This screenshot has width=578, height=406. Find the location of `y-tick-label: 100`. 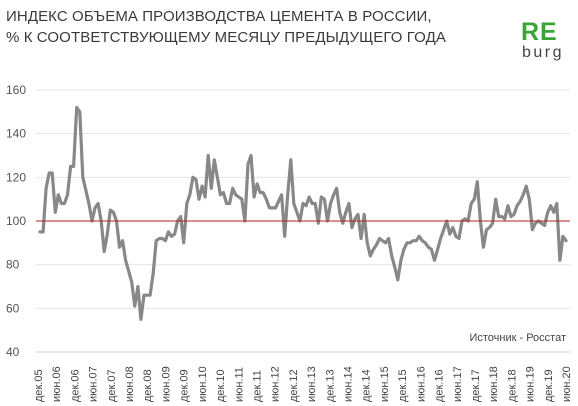

y-tick-label: 100 is located at coordinates (16, 221).